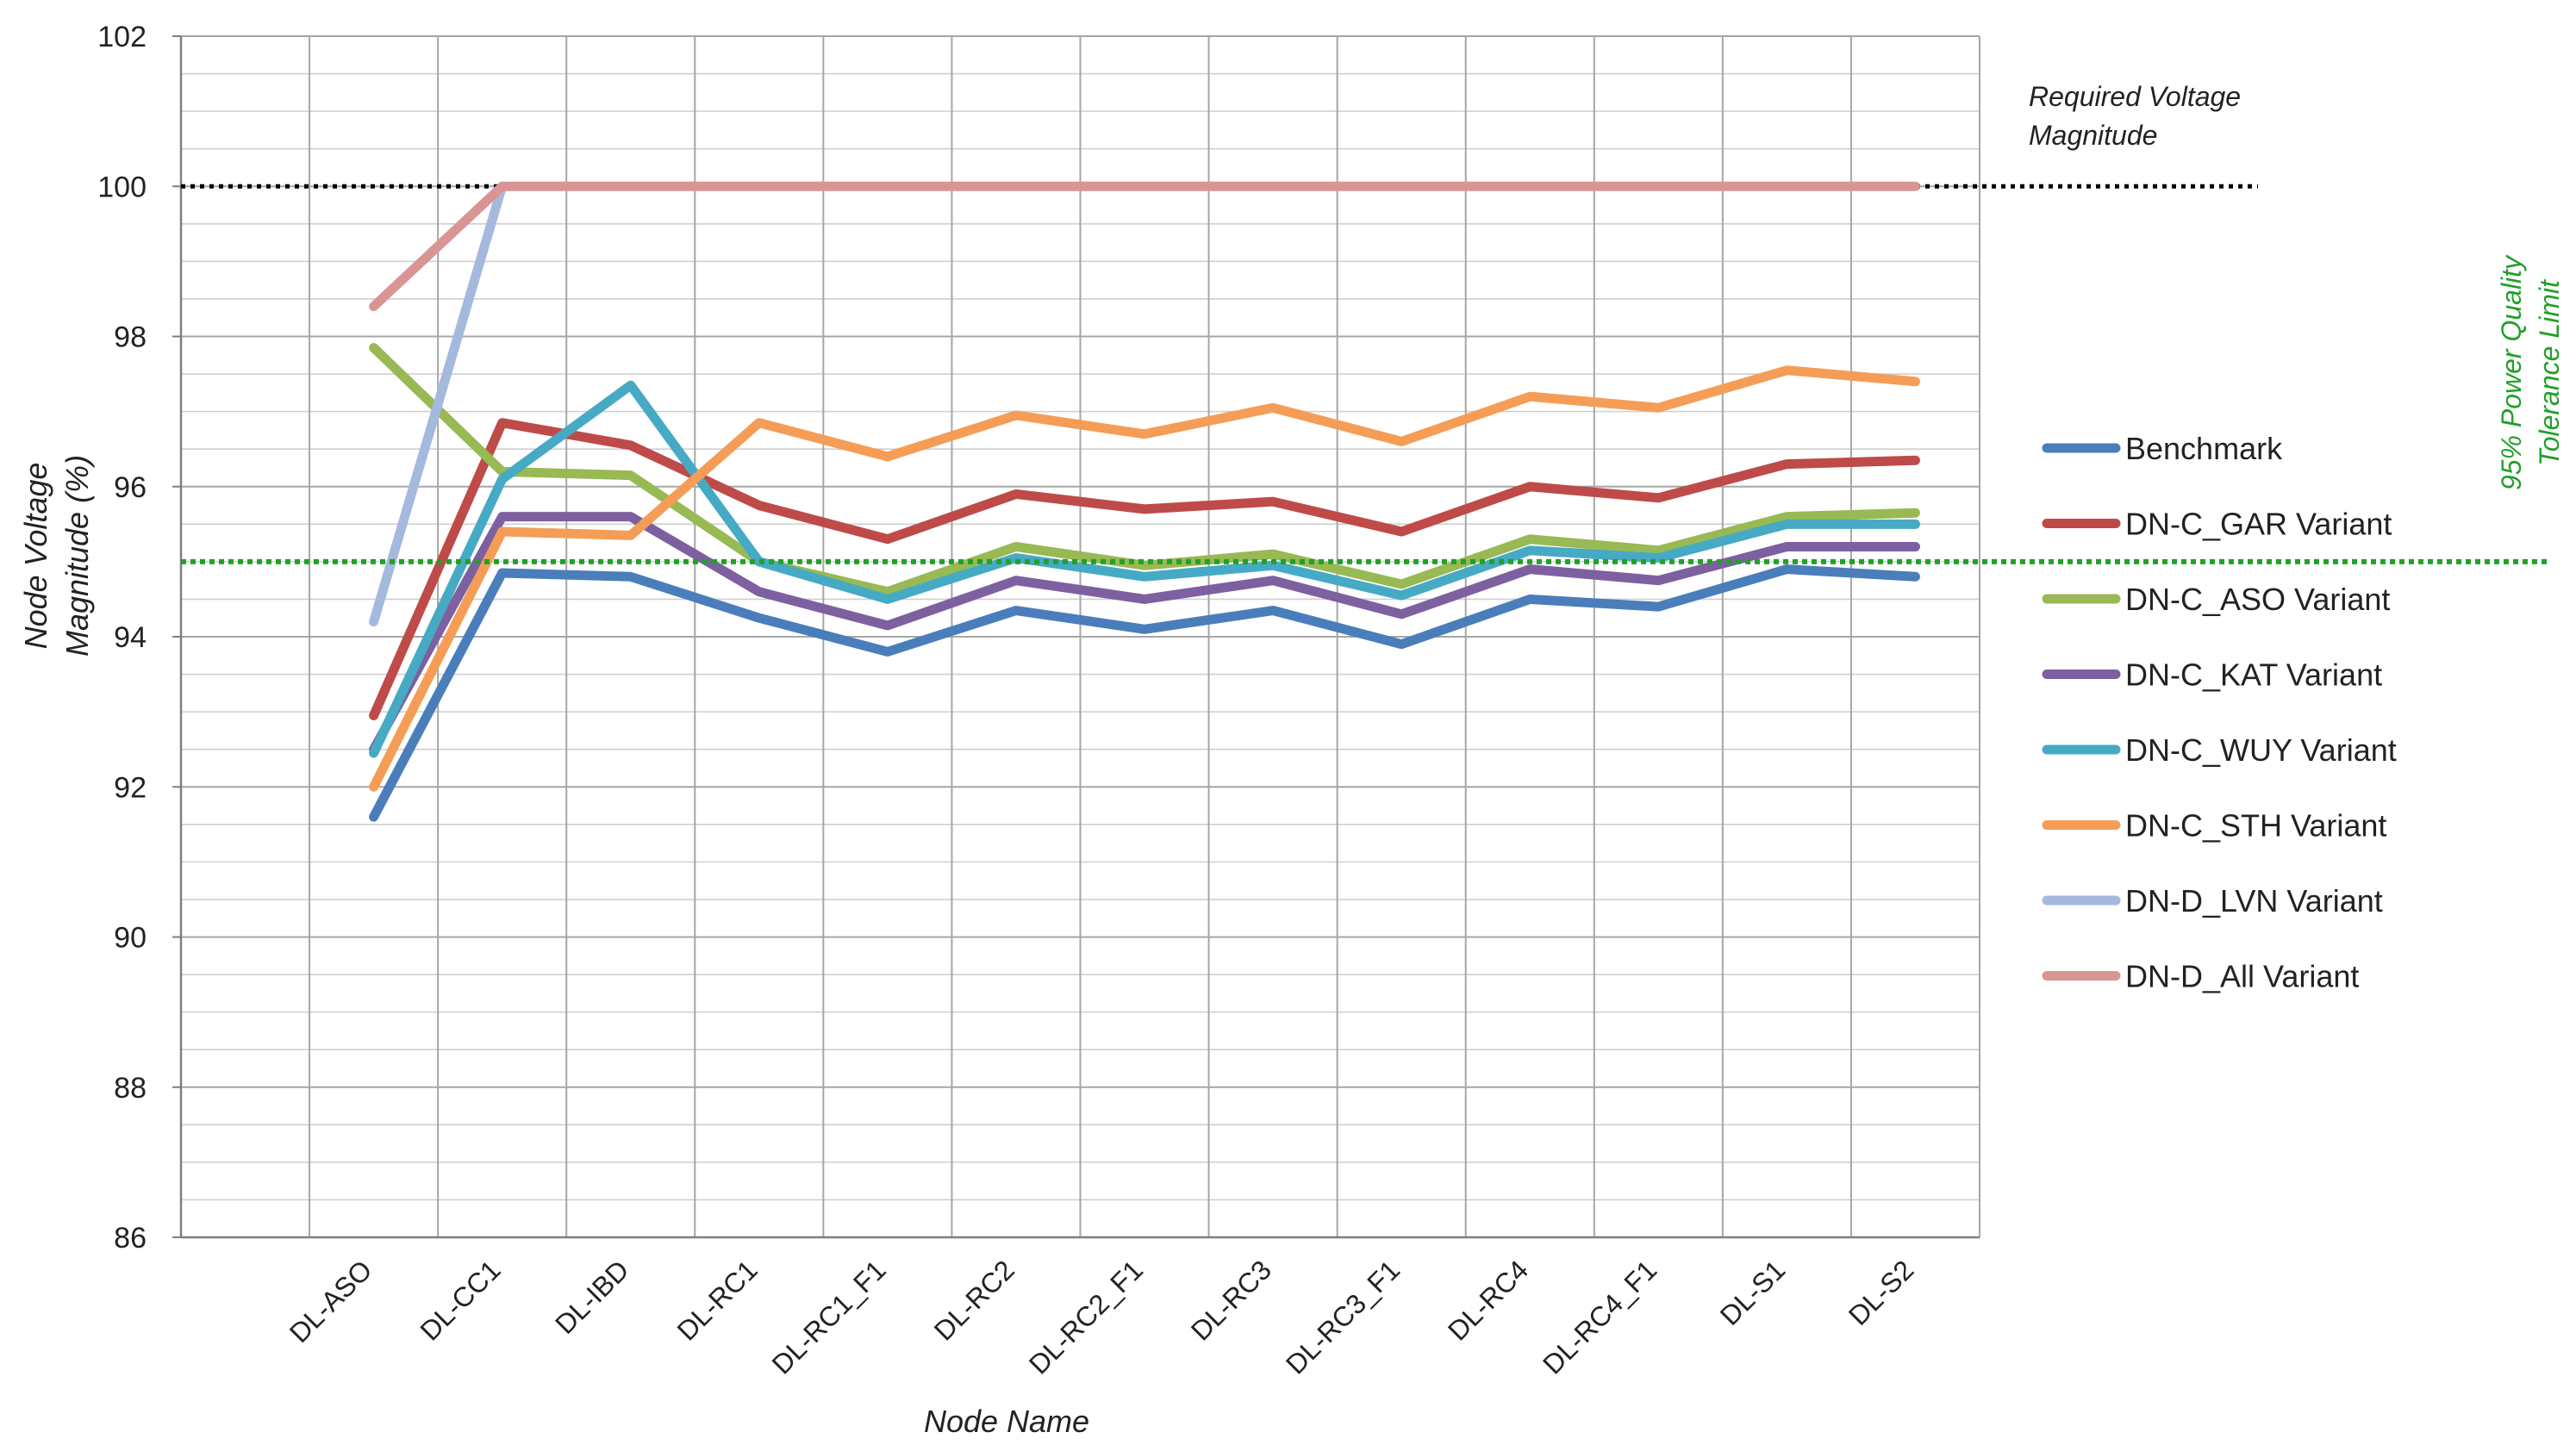 This screenshot has height=1451, width=2576. What do you see at coordinates (1006, 1422) in the screenshot?
I see `x-axis-title: Node Name` at bounding box center [1006, 1422].